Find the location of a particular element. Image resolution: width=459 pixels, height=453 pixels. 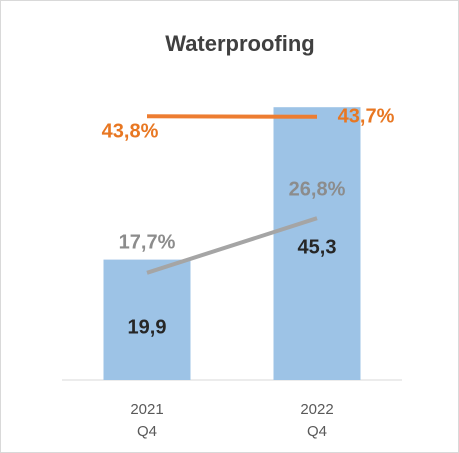

chart-title: Waterproofing is located at coordinates (240, 43).